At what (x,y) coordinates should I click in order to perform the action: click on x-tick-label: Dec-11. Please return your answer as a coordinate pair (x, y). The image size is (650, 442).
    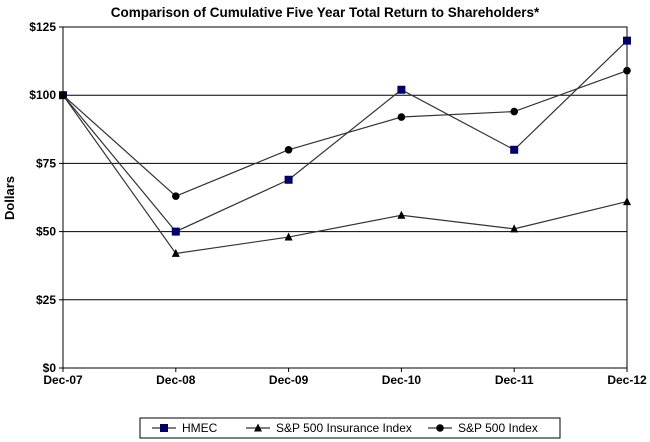
    Looking at the image, I should click on (514, 380).